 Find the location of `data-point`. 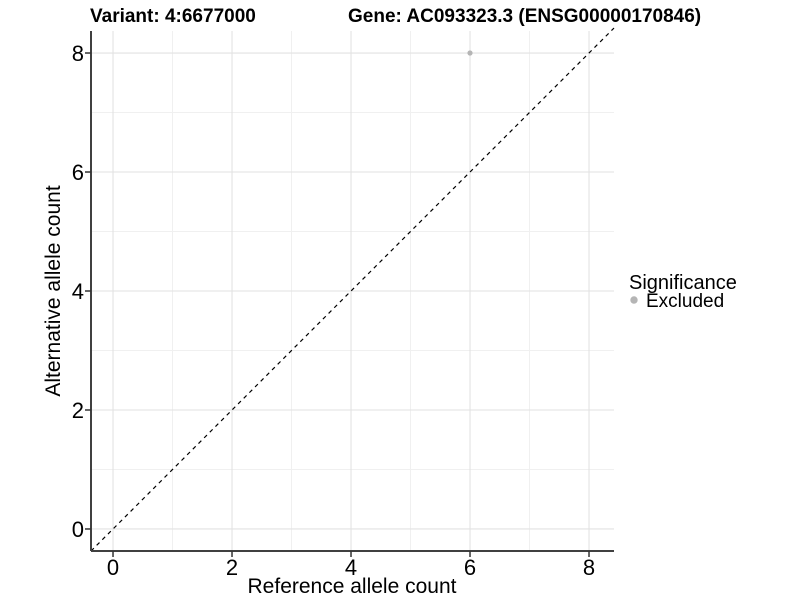

data-point is located at coordinates (470, 53).